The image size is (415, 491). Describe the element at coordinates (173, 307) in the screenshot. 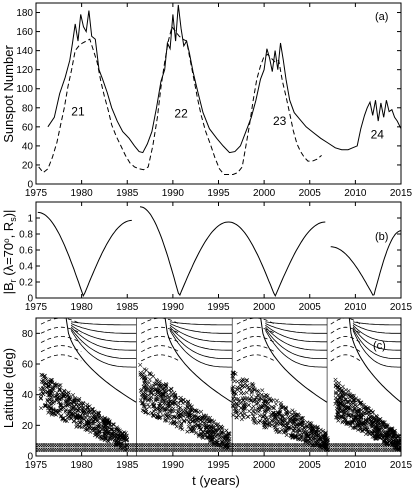

I see `x-tick-label: 1990` at that location.